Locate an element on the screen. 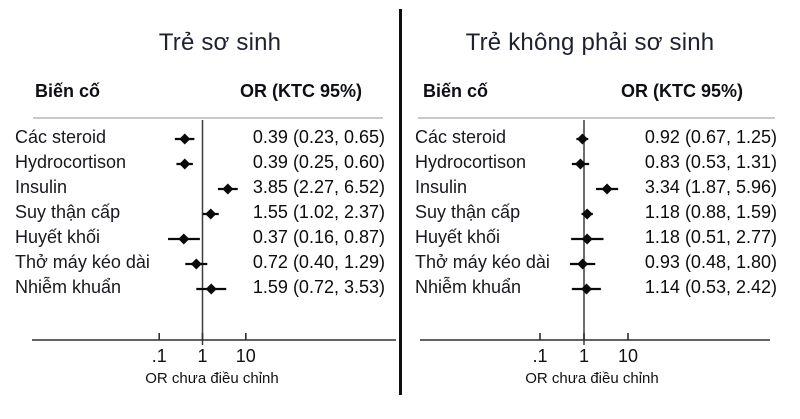 The image size is (800, 419). or-ci-value: 1.55 (1.02, 2.37) is located at coordinates (318, 212).